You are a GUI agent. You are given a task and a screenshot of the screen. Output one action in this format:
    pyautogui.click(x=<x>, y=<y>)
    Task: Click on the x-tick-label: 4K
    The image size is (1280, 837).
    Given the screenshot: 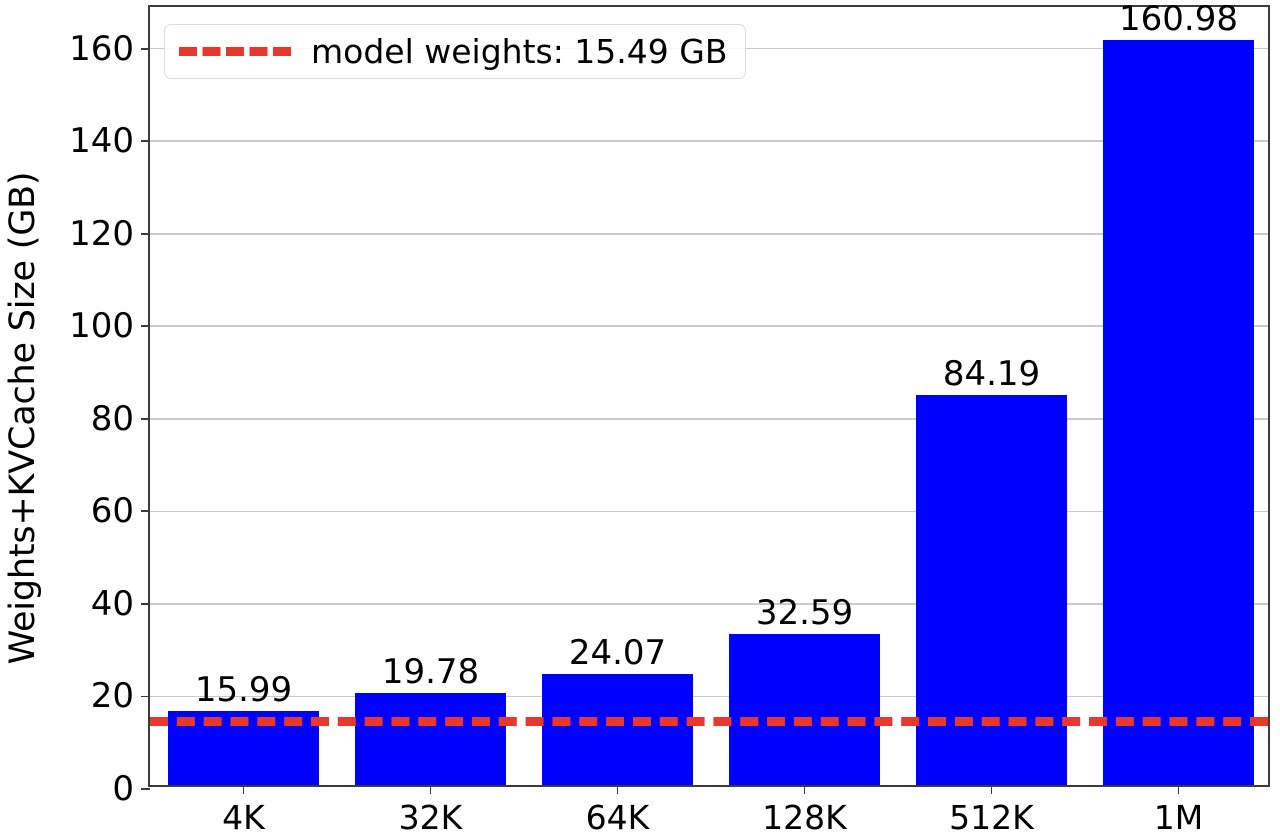 What is the action you would take?
    pyautogui.click(x=243, y=817)
    